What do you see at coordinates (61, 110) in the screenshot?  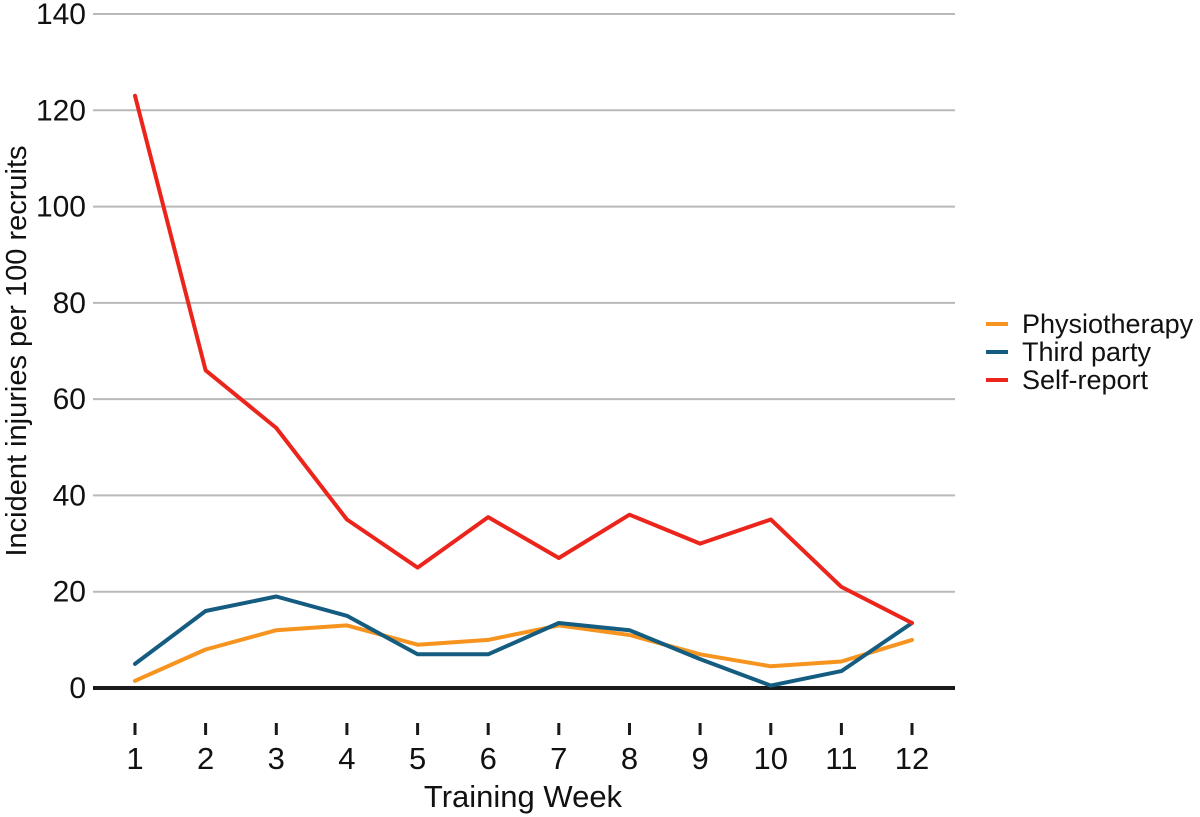 I see `y-tick-label: 120` at bounding box center [61, 110].